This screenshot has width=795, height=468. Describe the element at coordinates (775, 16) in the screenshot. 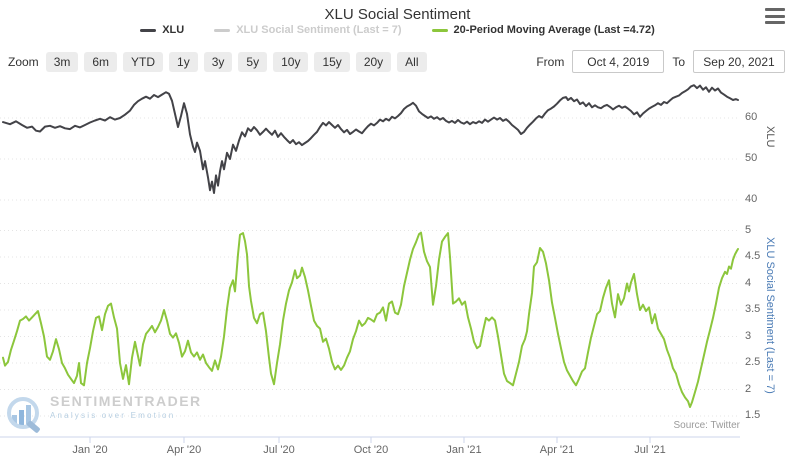

I see `hamburger-menu-icon` at that location.